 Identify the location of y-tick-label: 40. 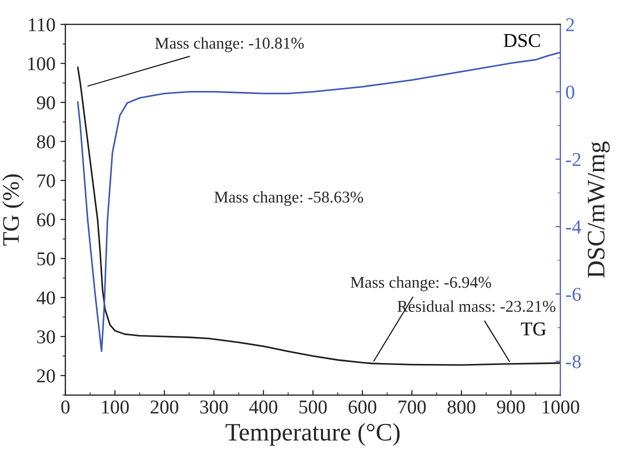
(45, 297).